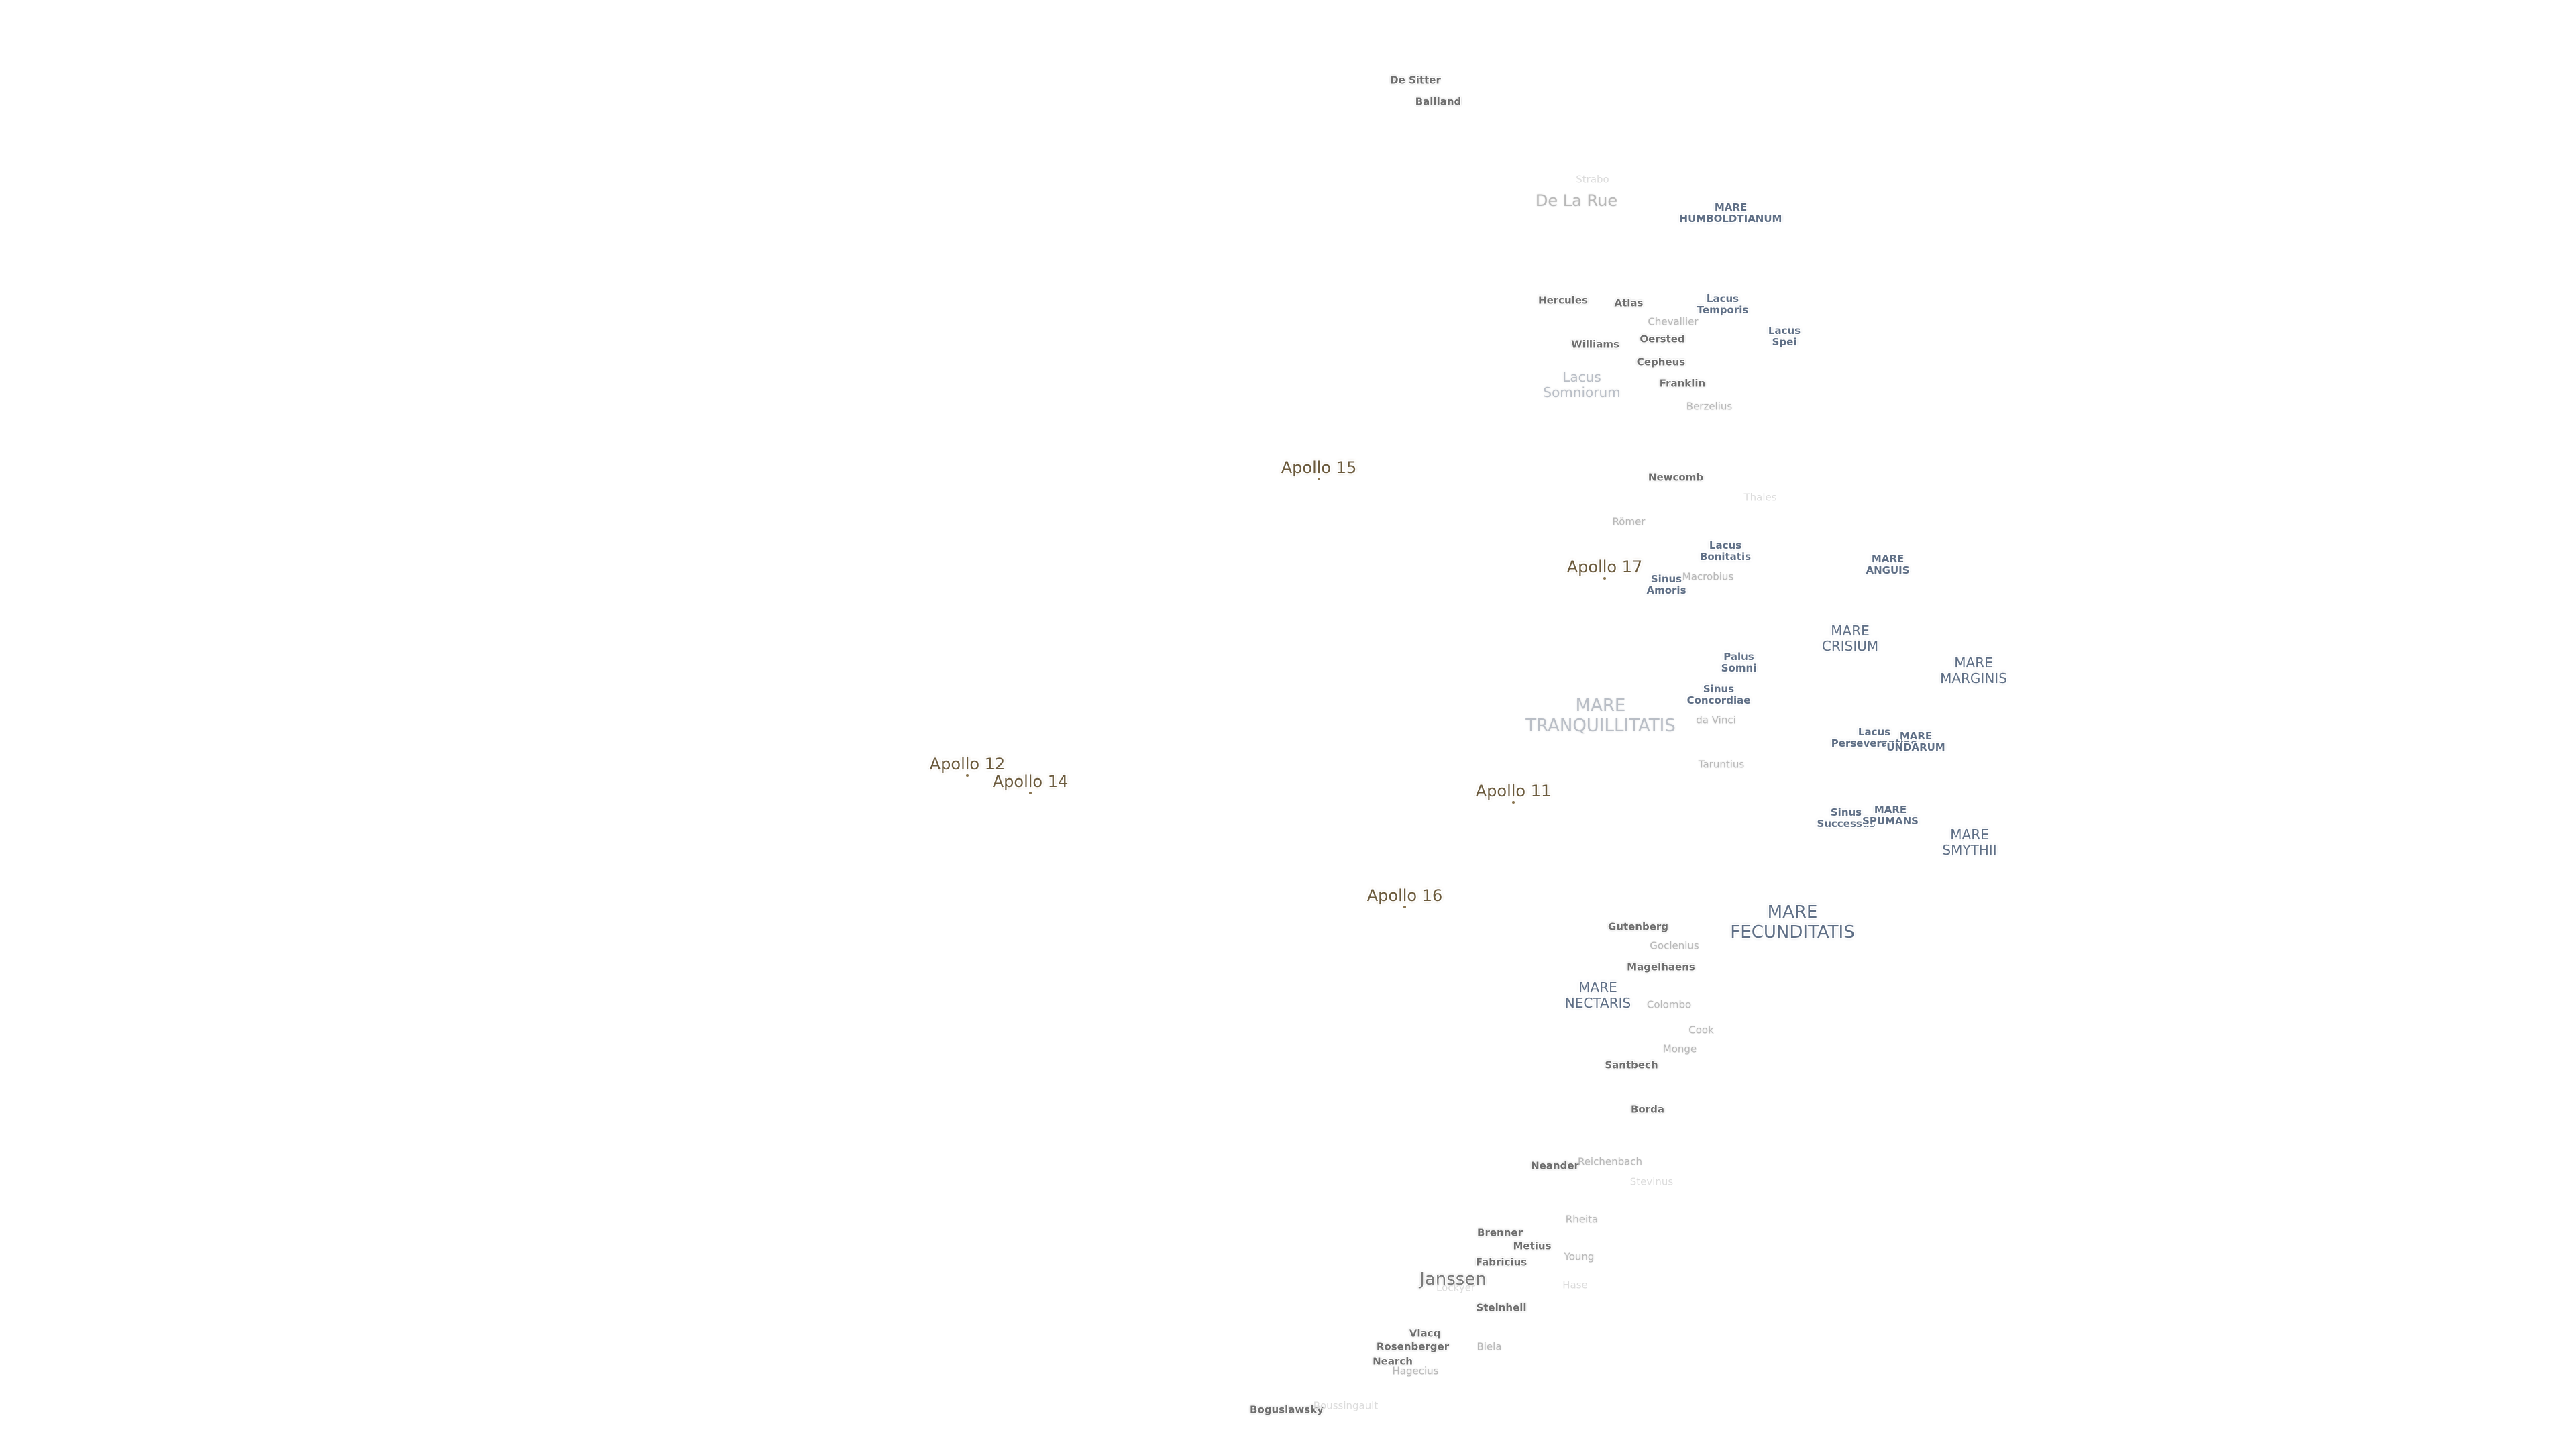  I want to click on label-sinus-concordiae: Sinus Concordiae, so click(1718, 694).